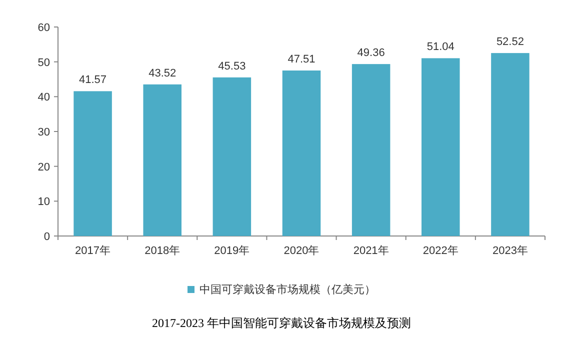  What do you see at coordinates (510, 251) in the screenshot?
I see `x-tick-label: 2023年` at bounding box center [510, 251].